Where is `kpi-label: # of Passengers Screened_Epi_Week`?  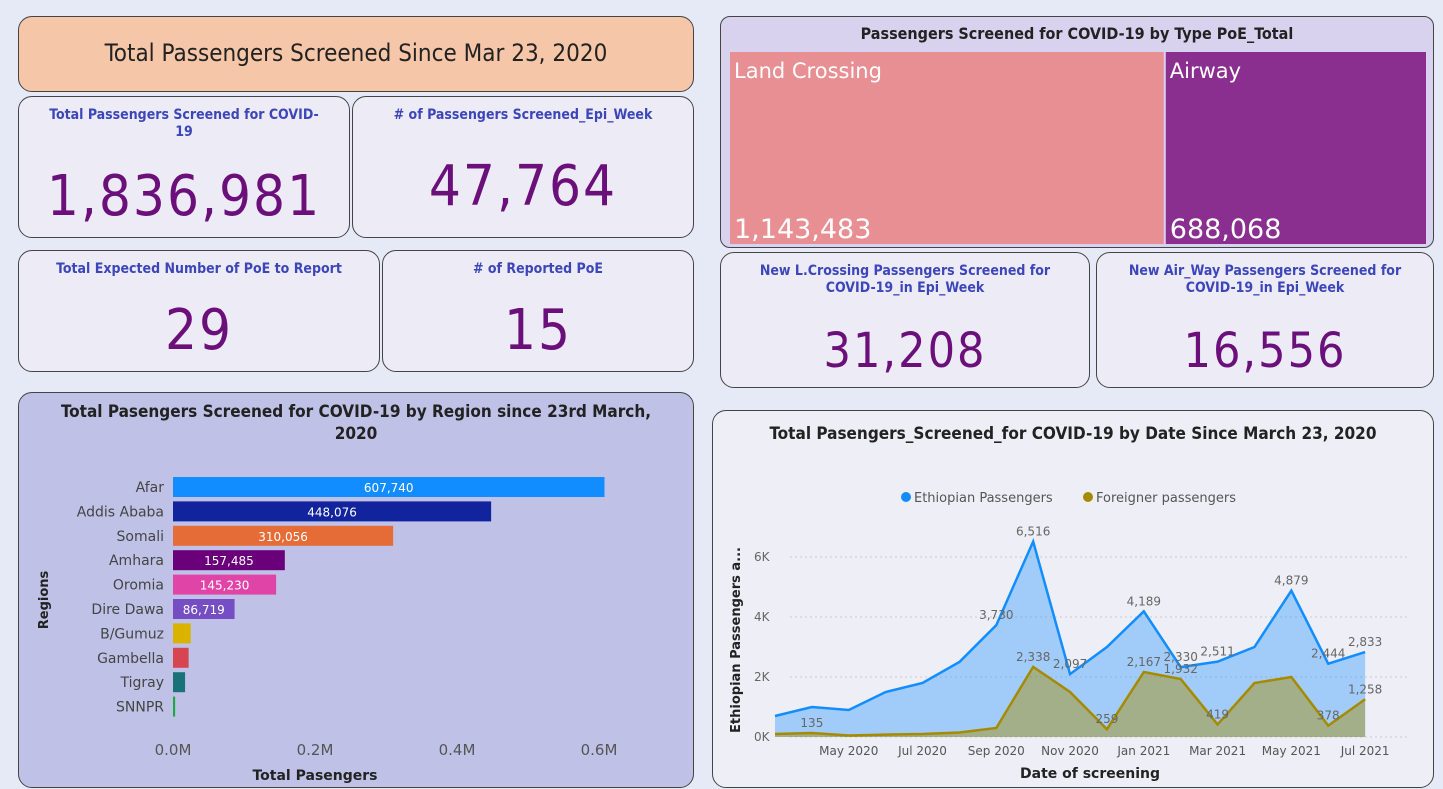
kpi-label: # of Passengers Screened_Epi_Week is located at coordinates (523, 115).